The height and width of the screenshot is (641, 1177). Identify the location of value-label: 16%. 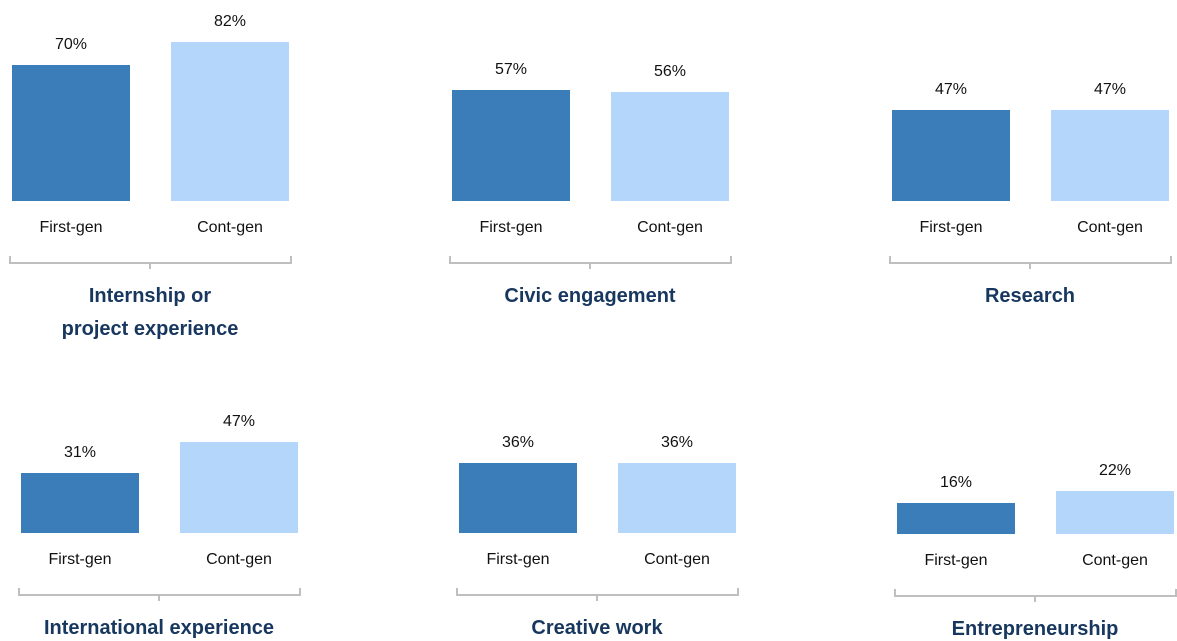
(956, 482).